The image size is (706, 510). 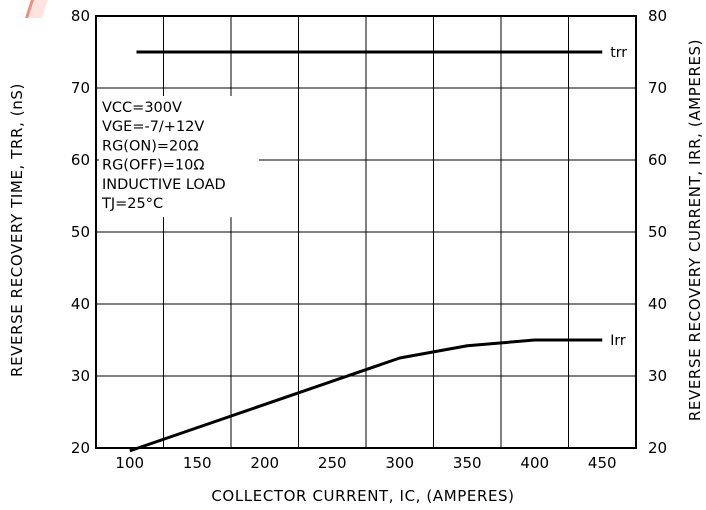 I want to click on y-tick-label-right: 60, so click(x=657, y=160).